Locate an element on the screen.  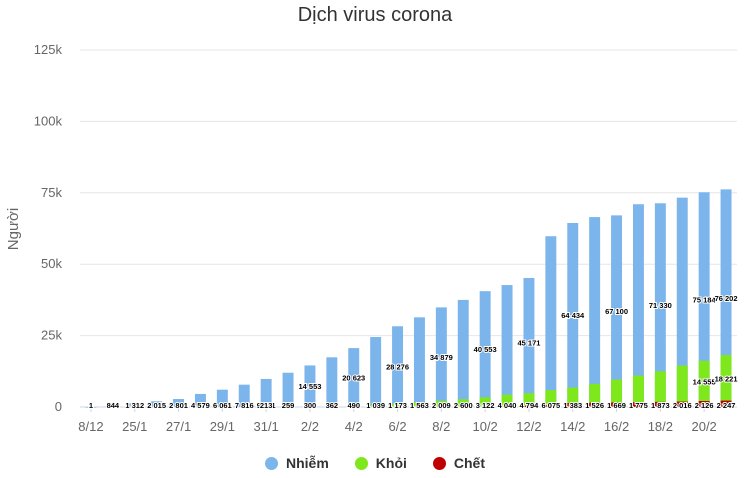
data-label: 28 276 is located at coordinates (397, 367).